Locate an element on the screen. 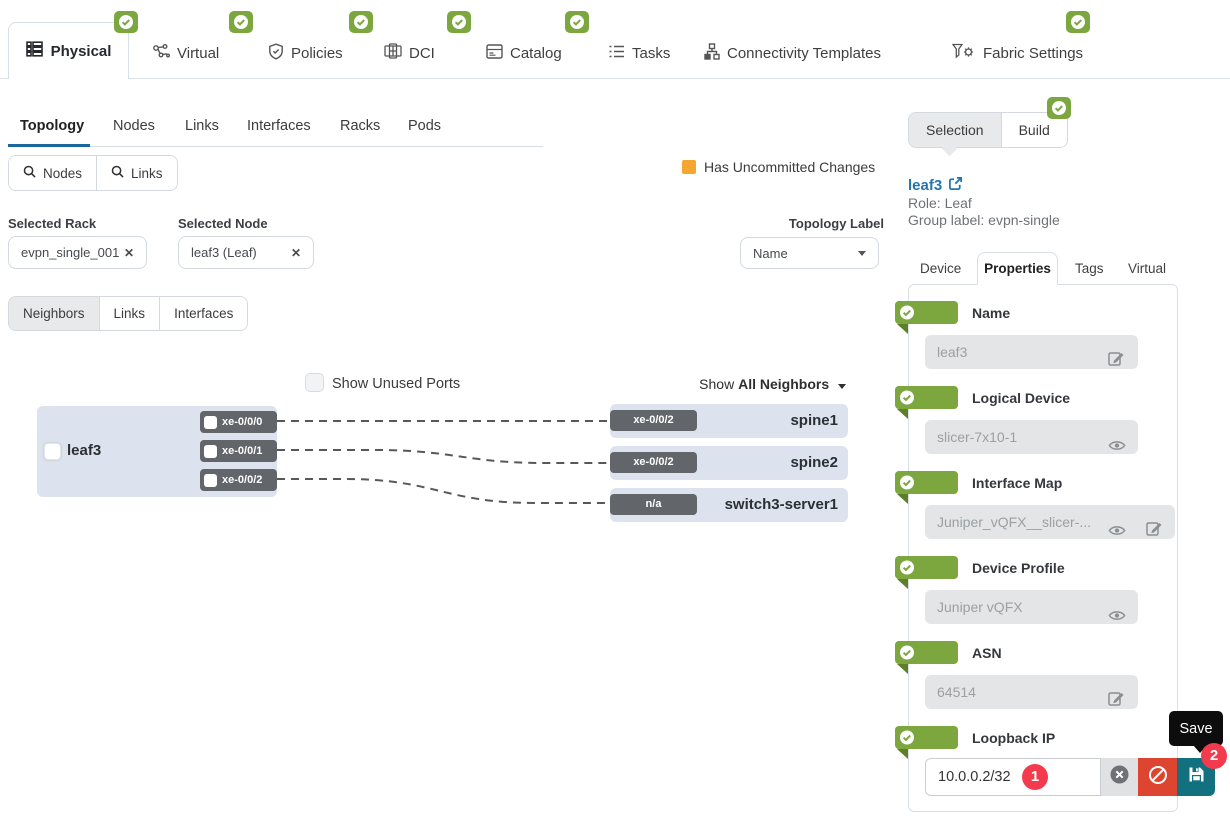 The image size is (1230, 826). view-tab-links: Links is located at coordinates (129, 313).